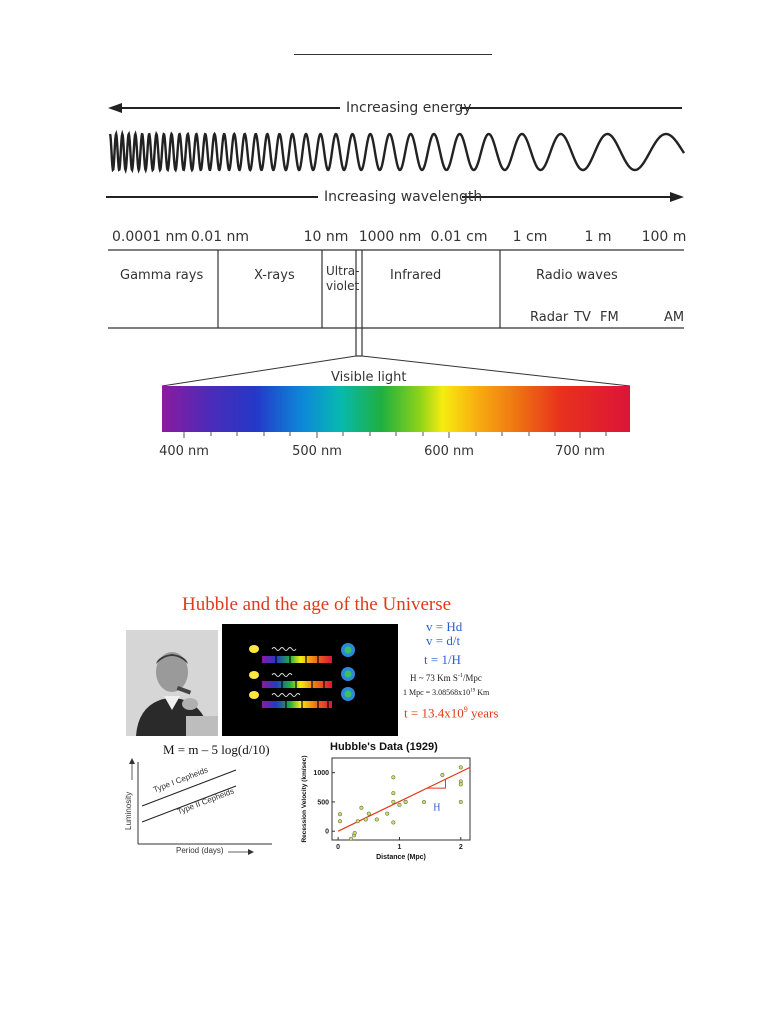 The height and width of the screenshot is (1015, 784). What do you see at coordinates (482, 692) in the screenshot?
I see `mpc-unit: Km` at bounding box center [482, 692].